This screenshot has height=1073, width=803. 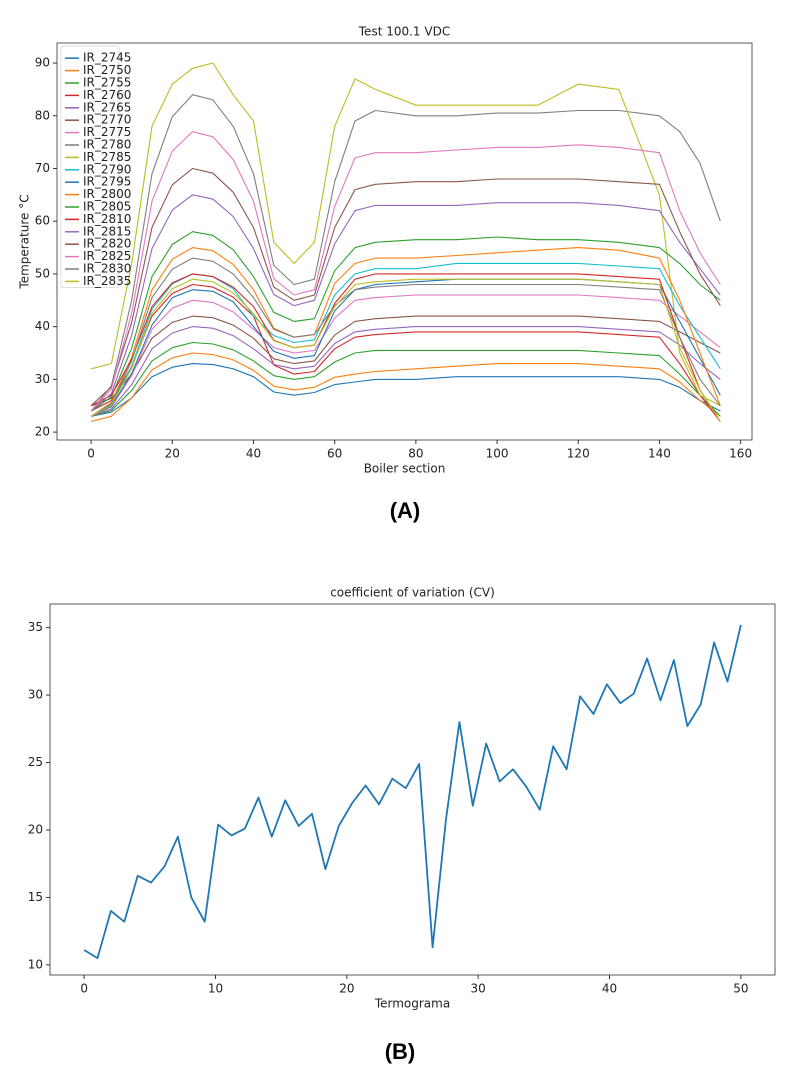 I want to click on x-tick-label: 120, so click(x=578, y=454).